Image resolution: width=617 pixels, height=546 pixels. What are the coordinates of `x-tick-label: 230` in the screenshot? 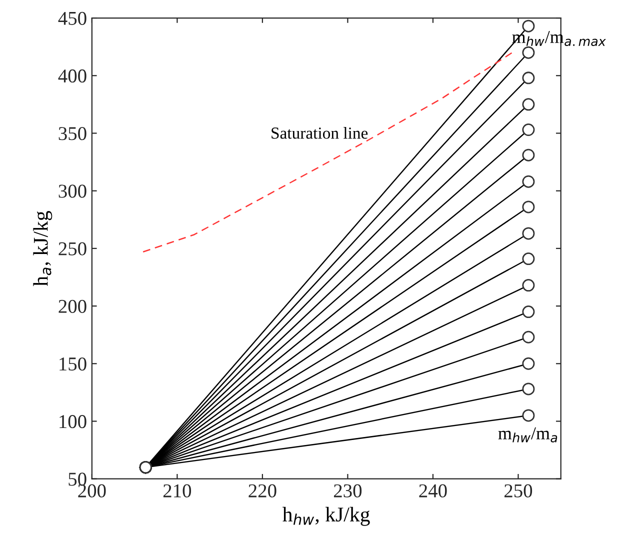 It's located at (348, 491).